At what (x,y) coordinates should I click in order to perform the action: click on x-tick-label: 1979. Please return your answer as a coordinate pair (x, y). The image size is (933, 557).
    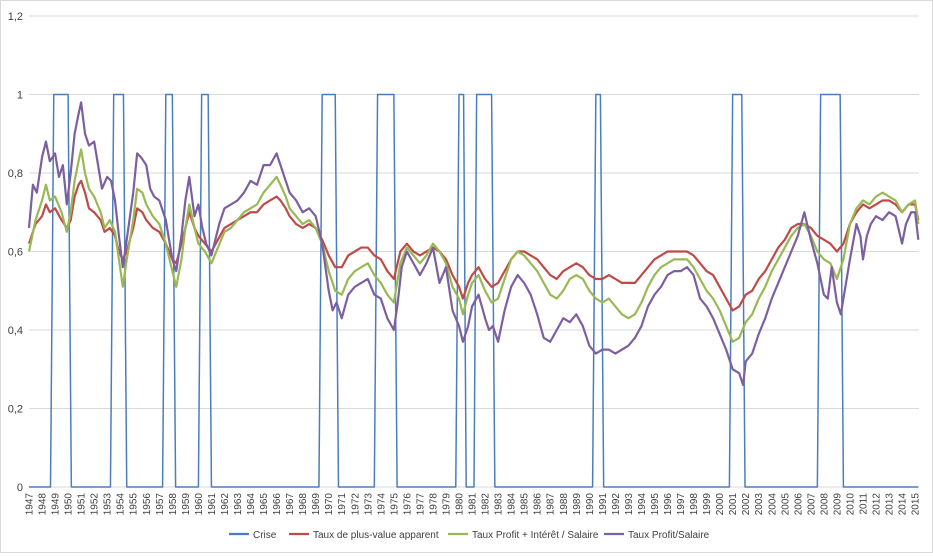
    Looking at the image, I should click on (446, 504).